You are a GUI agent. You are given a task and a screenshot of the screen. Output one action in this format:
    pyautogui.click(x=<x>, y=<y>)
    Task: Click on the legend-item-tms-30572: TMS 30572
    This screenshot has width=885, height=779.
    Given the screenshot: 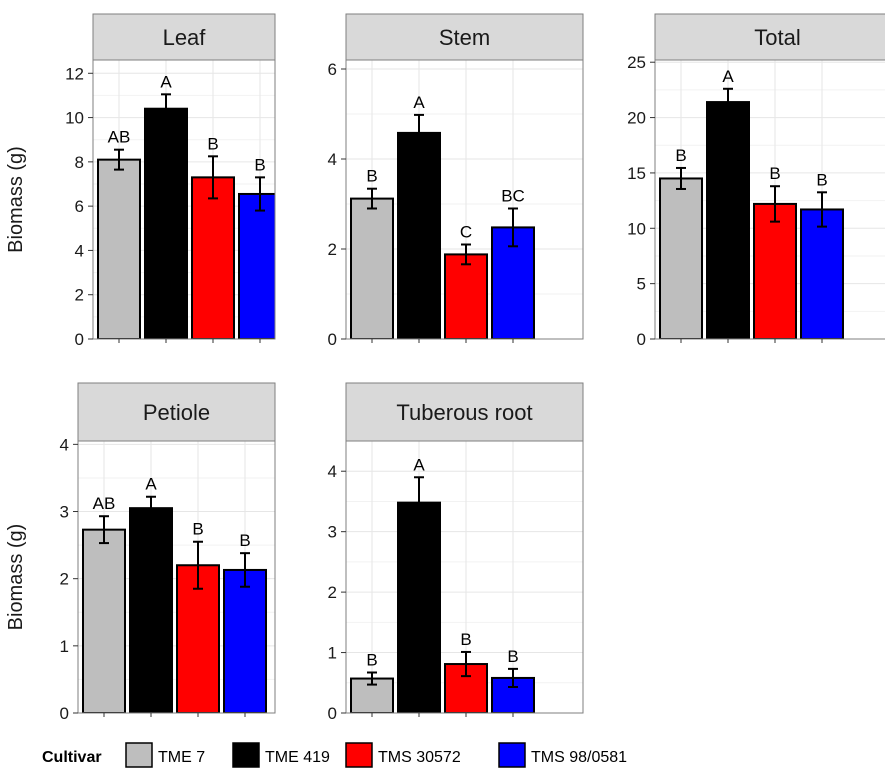 What is the action you would take?
    pyautogui.click(x=403, y=755)
    